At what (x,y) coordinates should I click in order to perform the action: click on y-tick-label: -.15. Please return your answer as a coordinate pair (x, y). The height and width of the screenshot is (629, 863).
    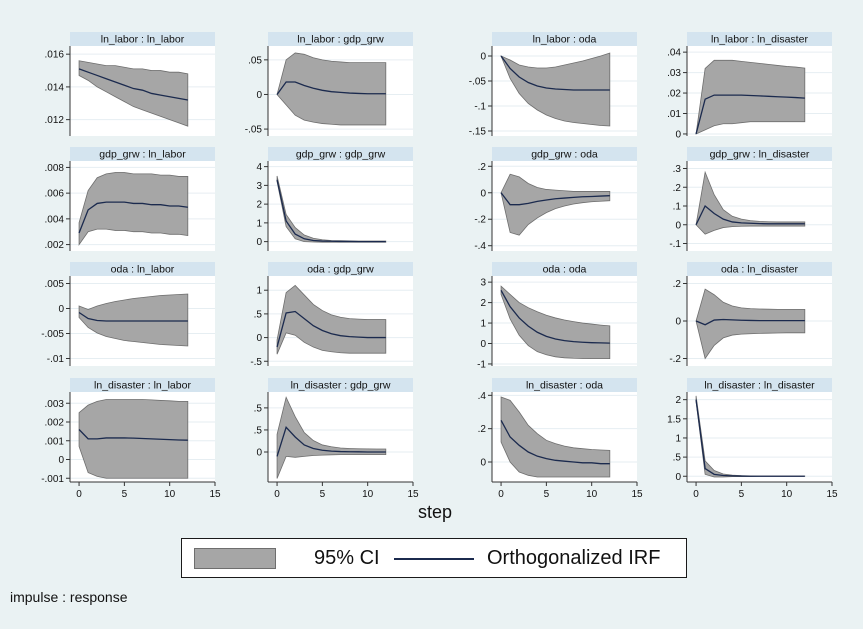
    Looking at the image, I should click on (478, 132).